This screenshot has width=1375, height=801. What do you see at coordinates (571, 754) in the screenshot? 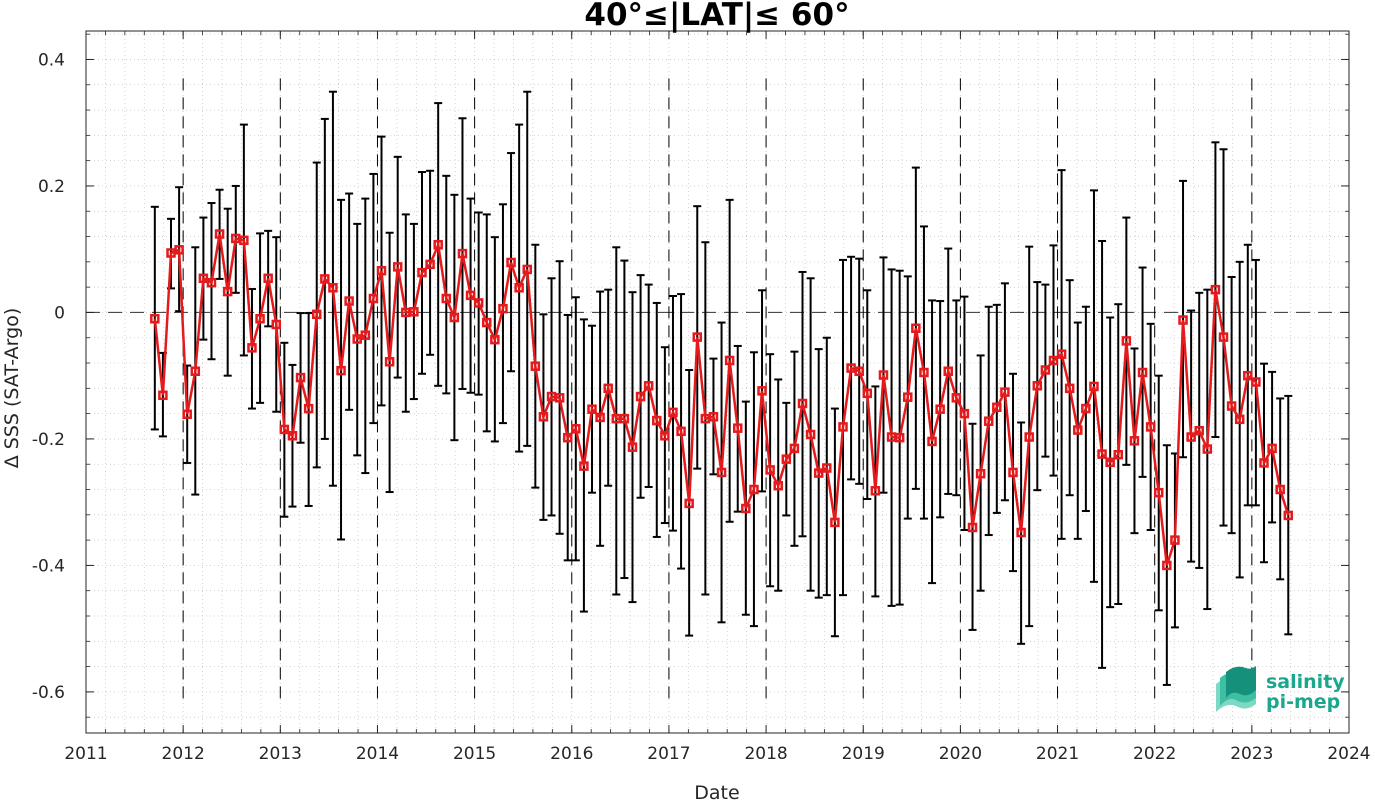
I see `x-tick-label: 2016` at bounding box center [571, 754].